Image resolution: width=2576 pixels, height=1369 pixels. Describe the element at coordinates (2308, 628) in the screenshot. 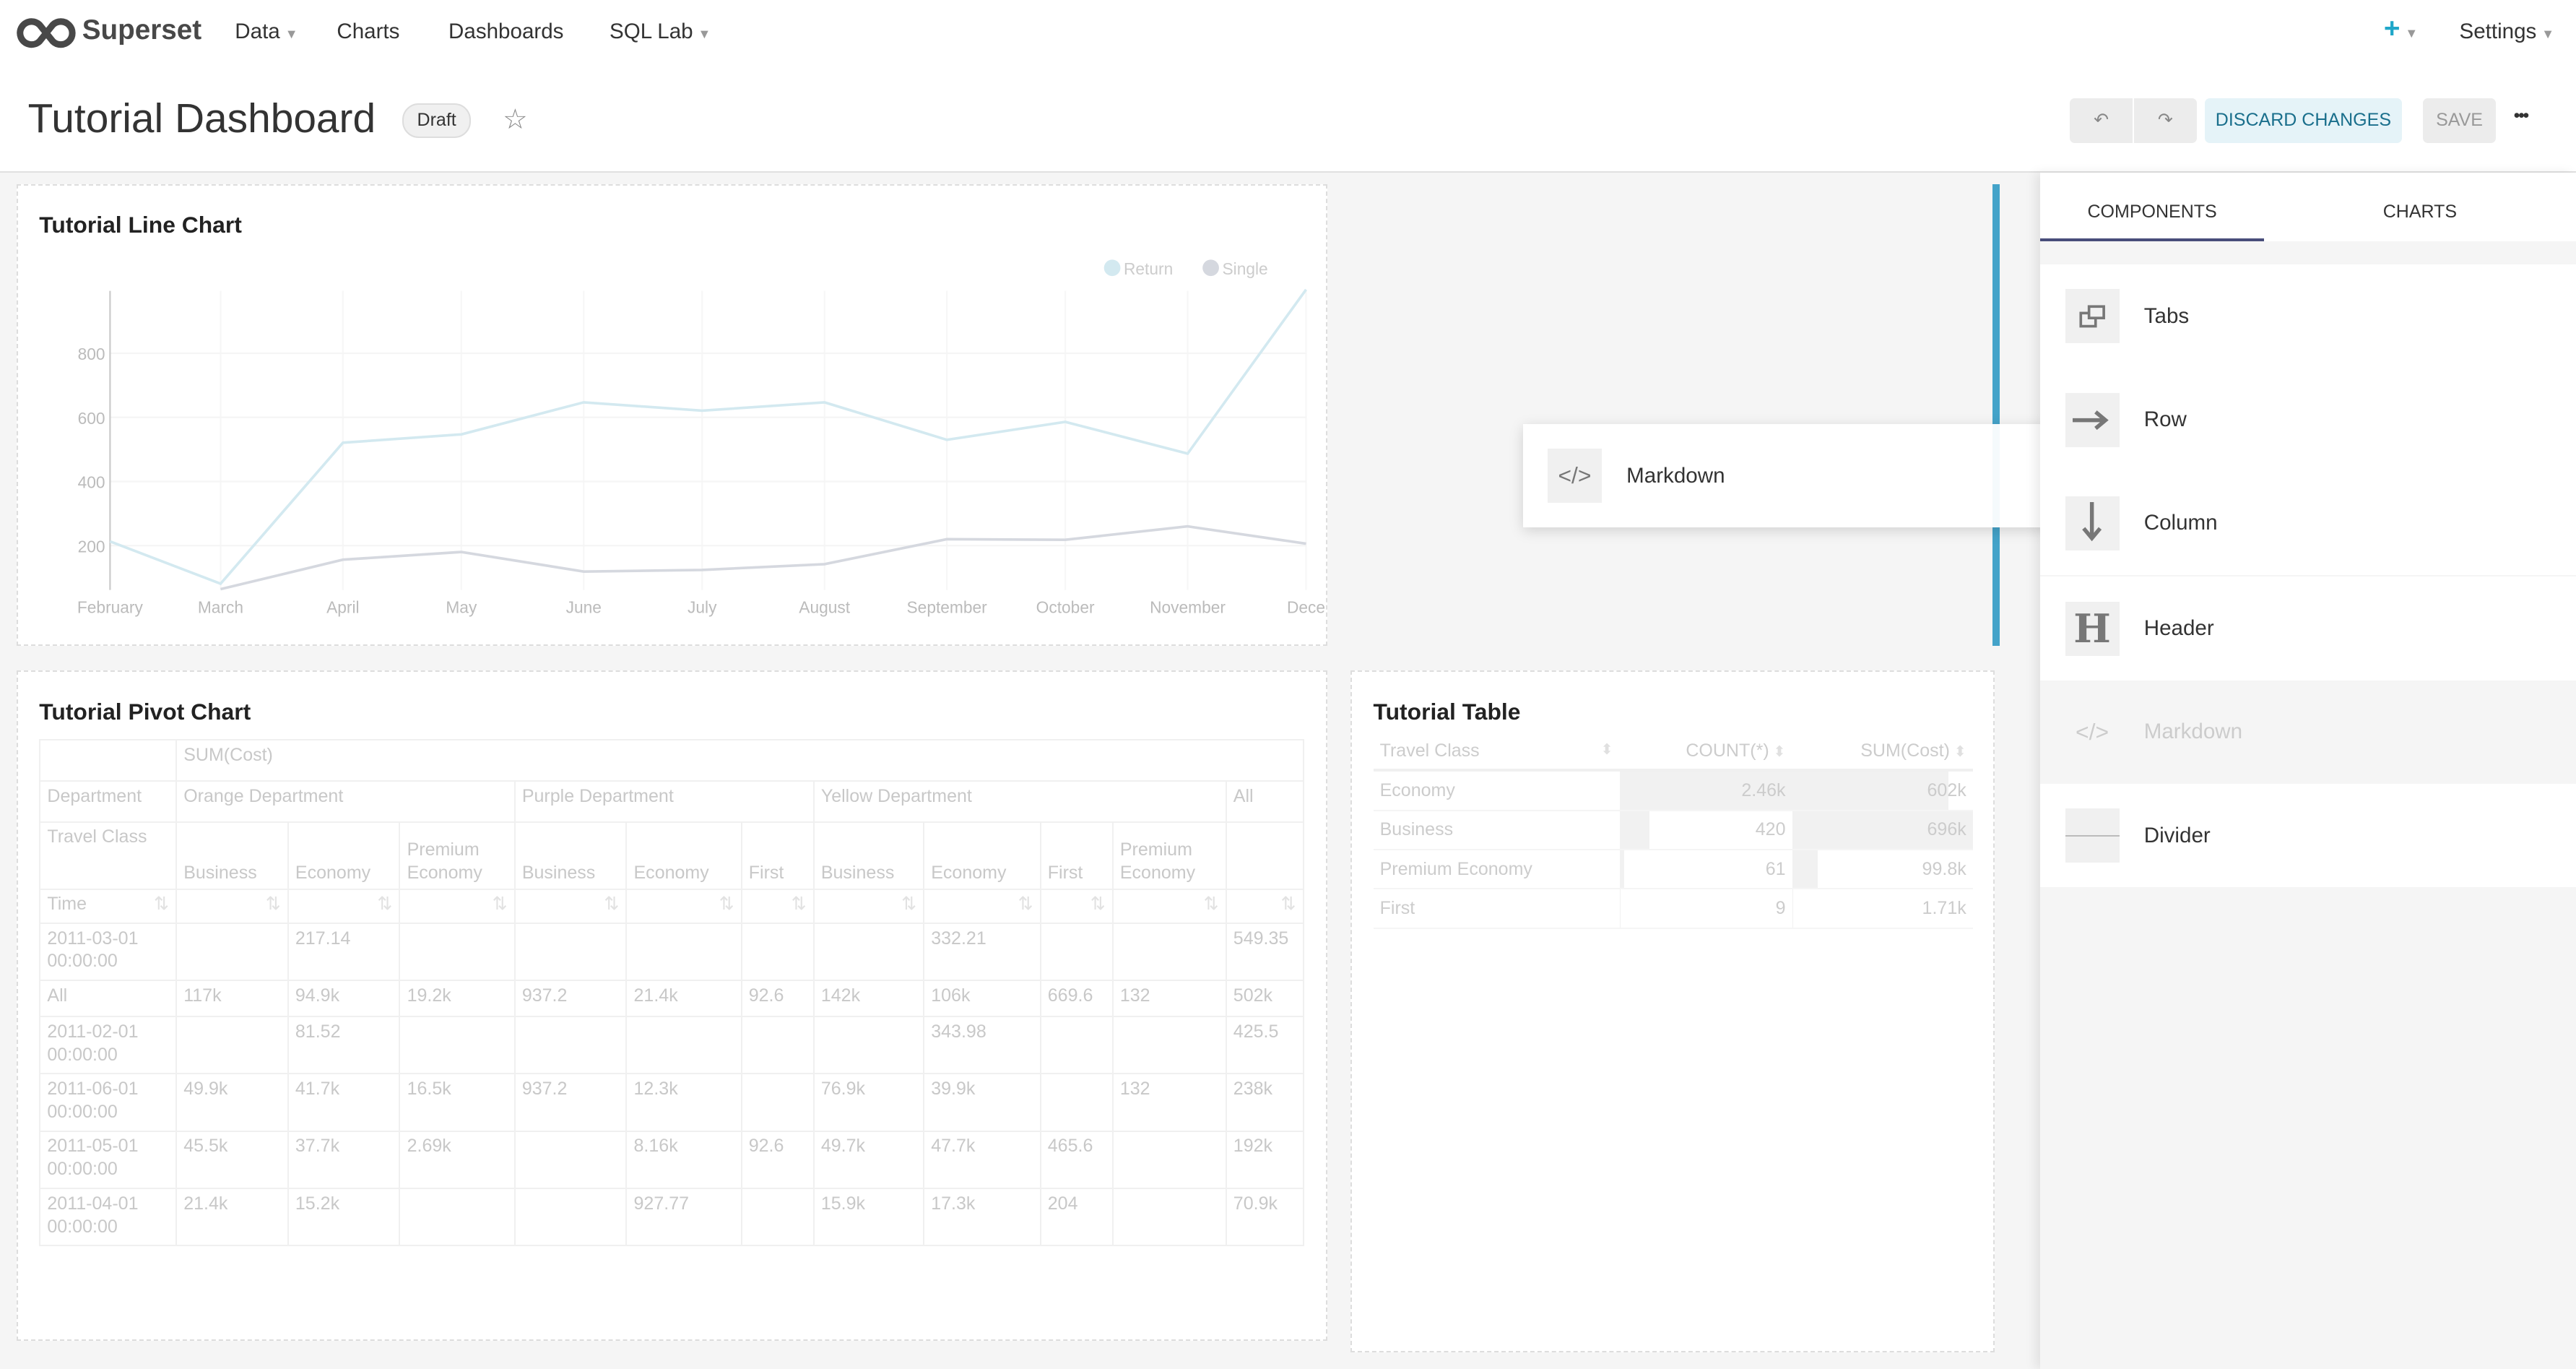

I see `component-header: H Header` at that location.